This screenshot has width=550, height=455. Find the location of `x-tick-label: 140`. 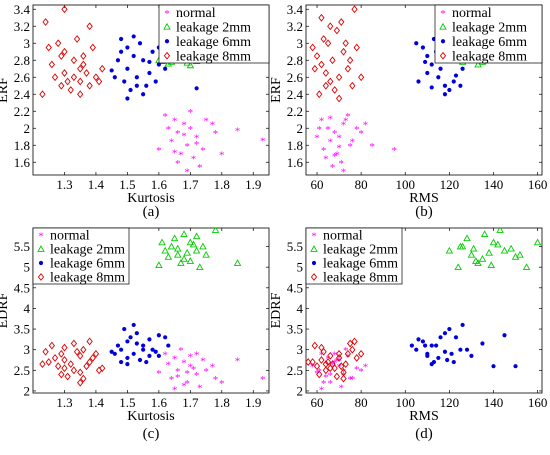

x-tick-label: 140 is located at coordinates (494, 402).